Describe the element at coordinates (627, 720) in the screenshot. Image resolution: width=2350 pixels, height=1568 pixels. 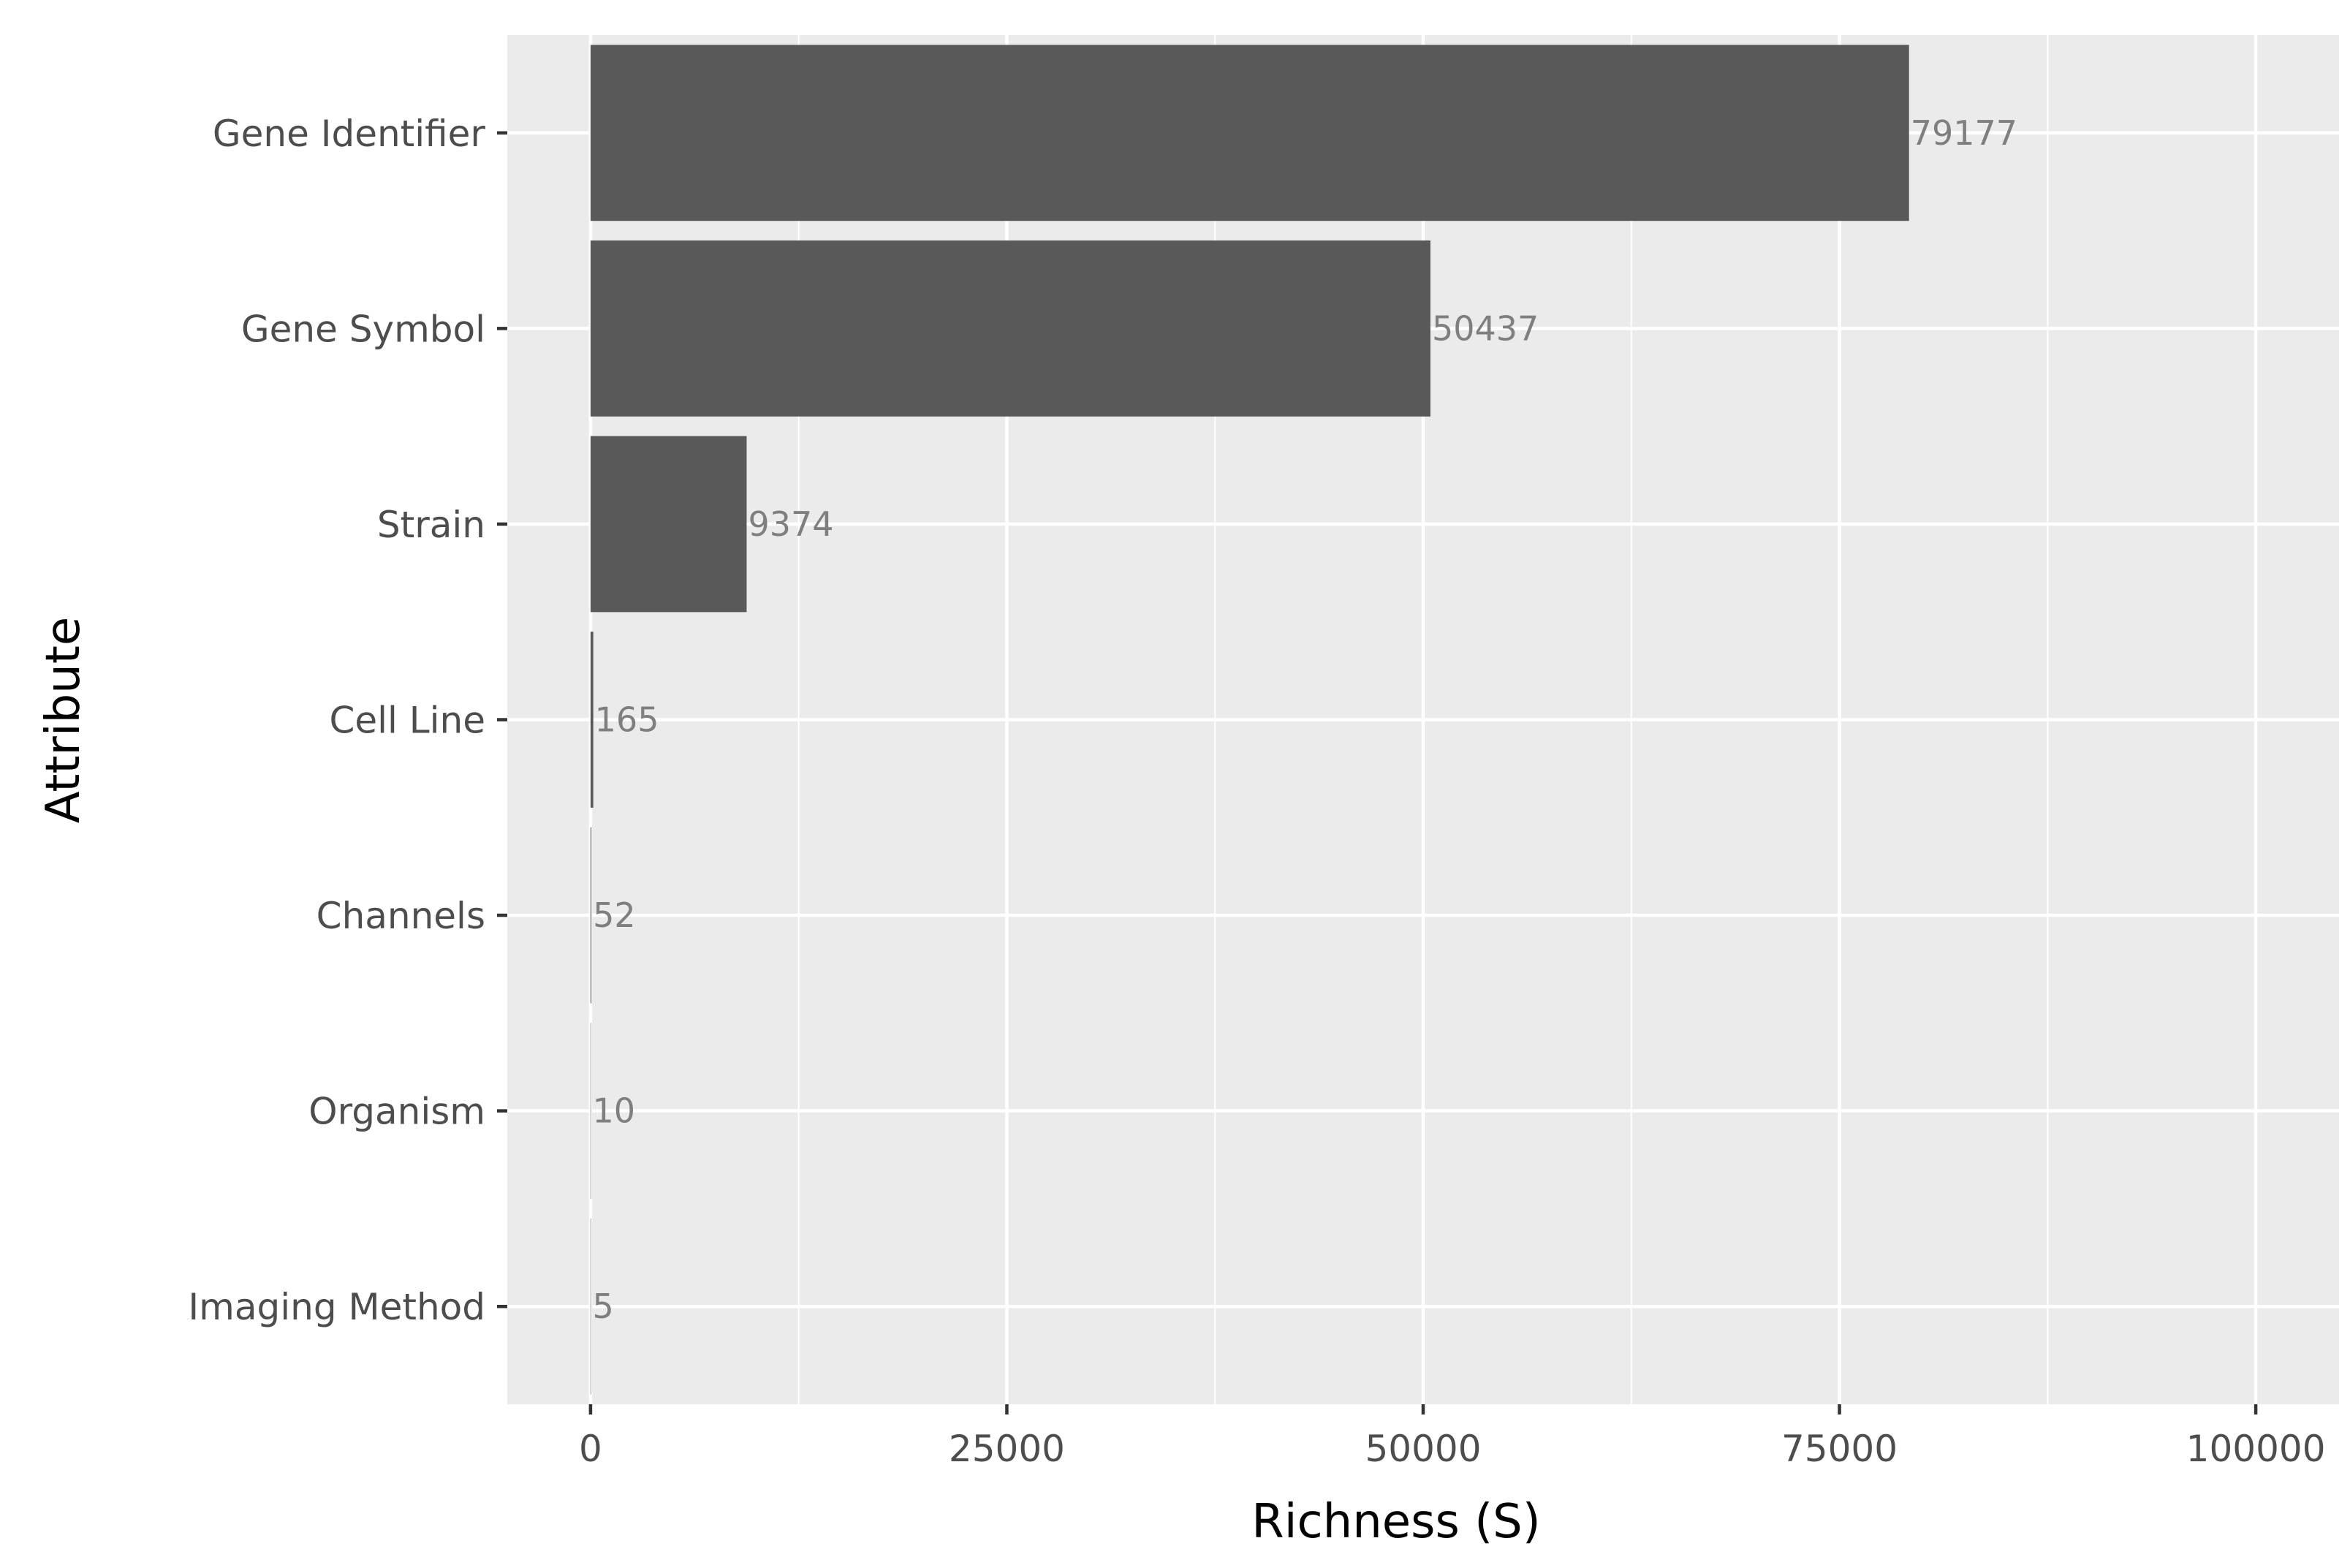
I see `bar-value-label: 165` at that location.